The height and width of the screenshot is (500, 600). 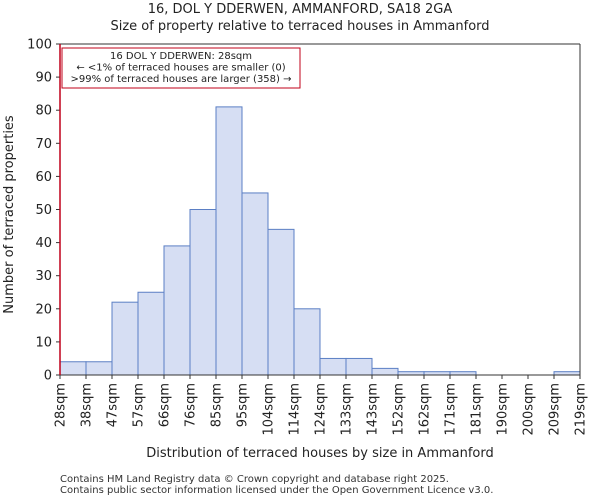 I want to click on x-tick-label: 114sqm, so click(x=295, y=409).